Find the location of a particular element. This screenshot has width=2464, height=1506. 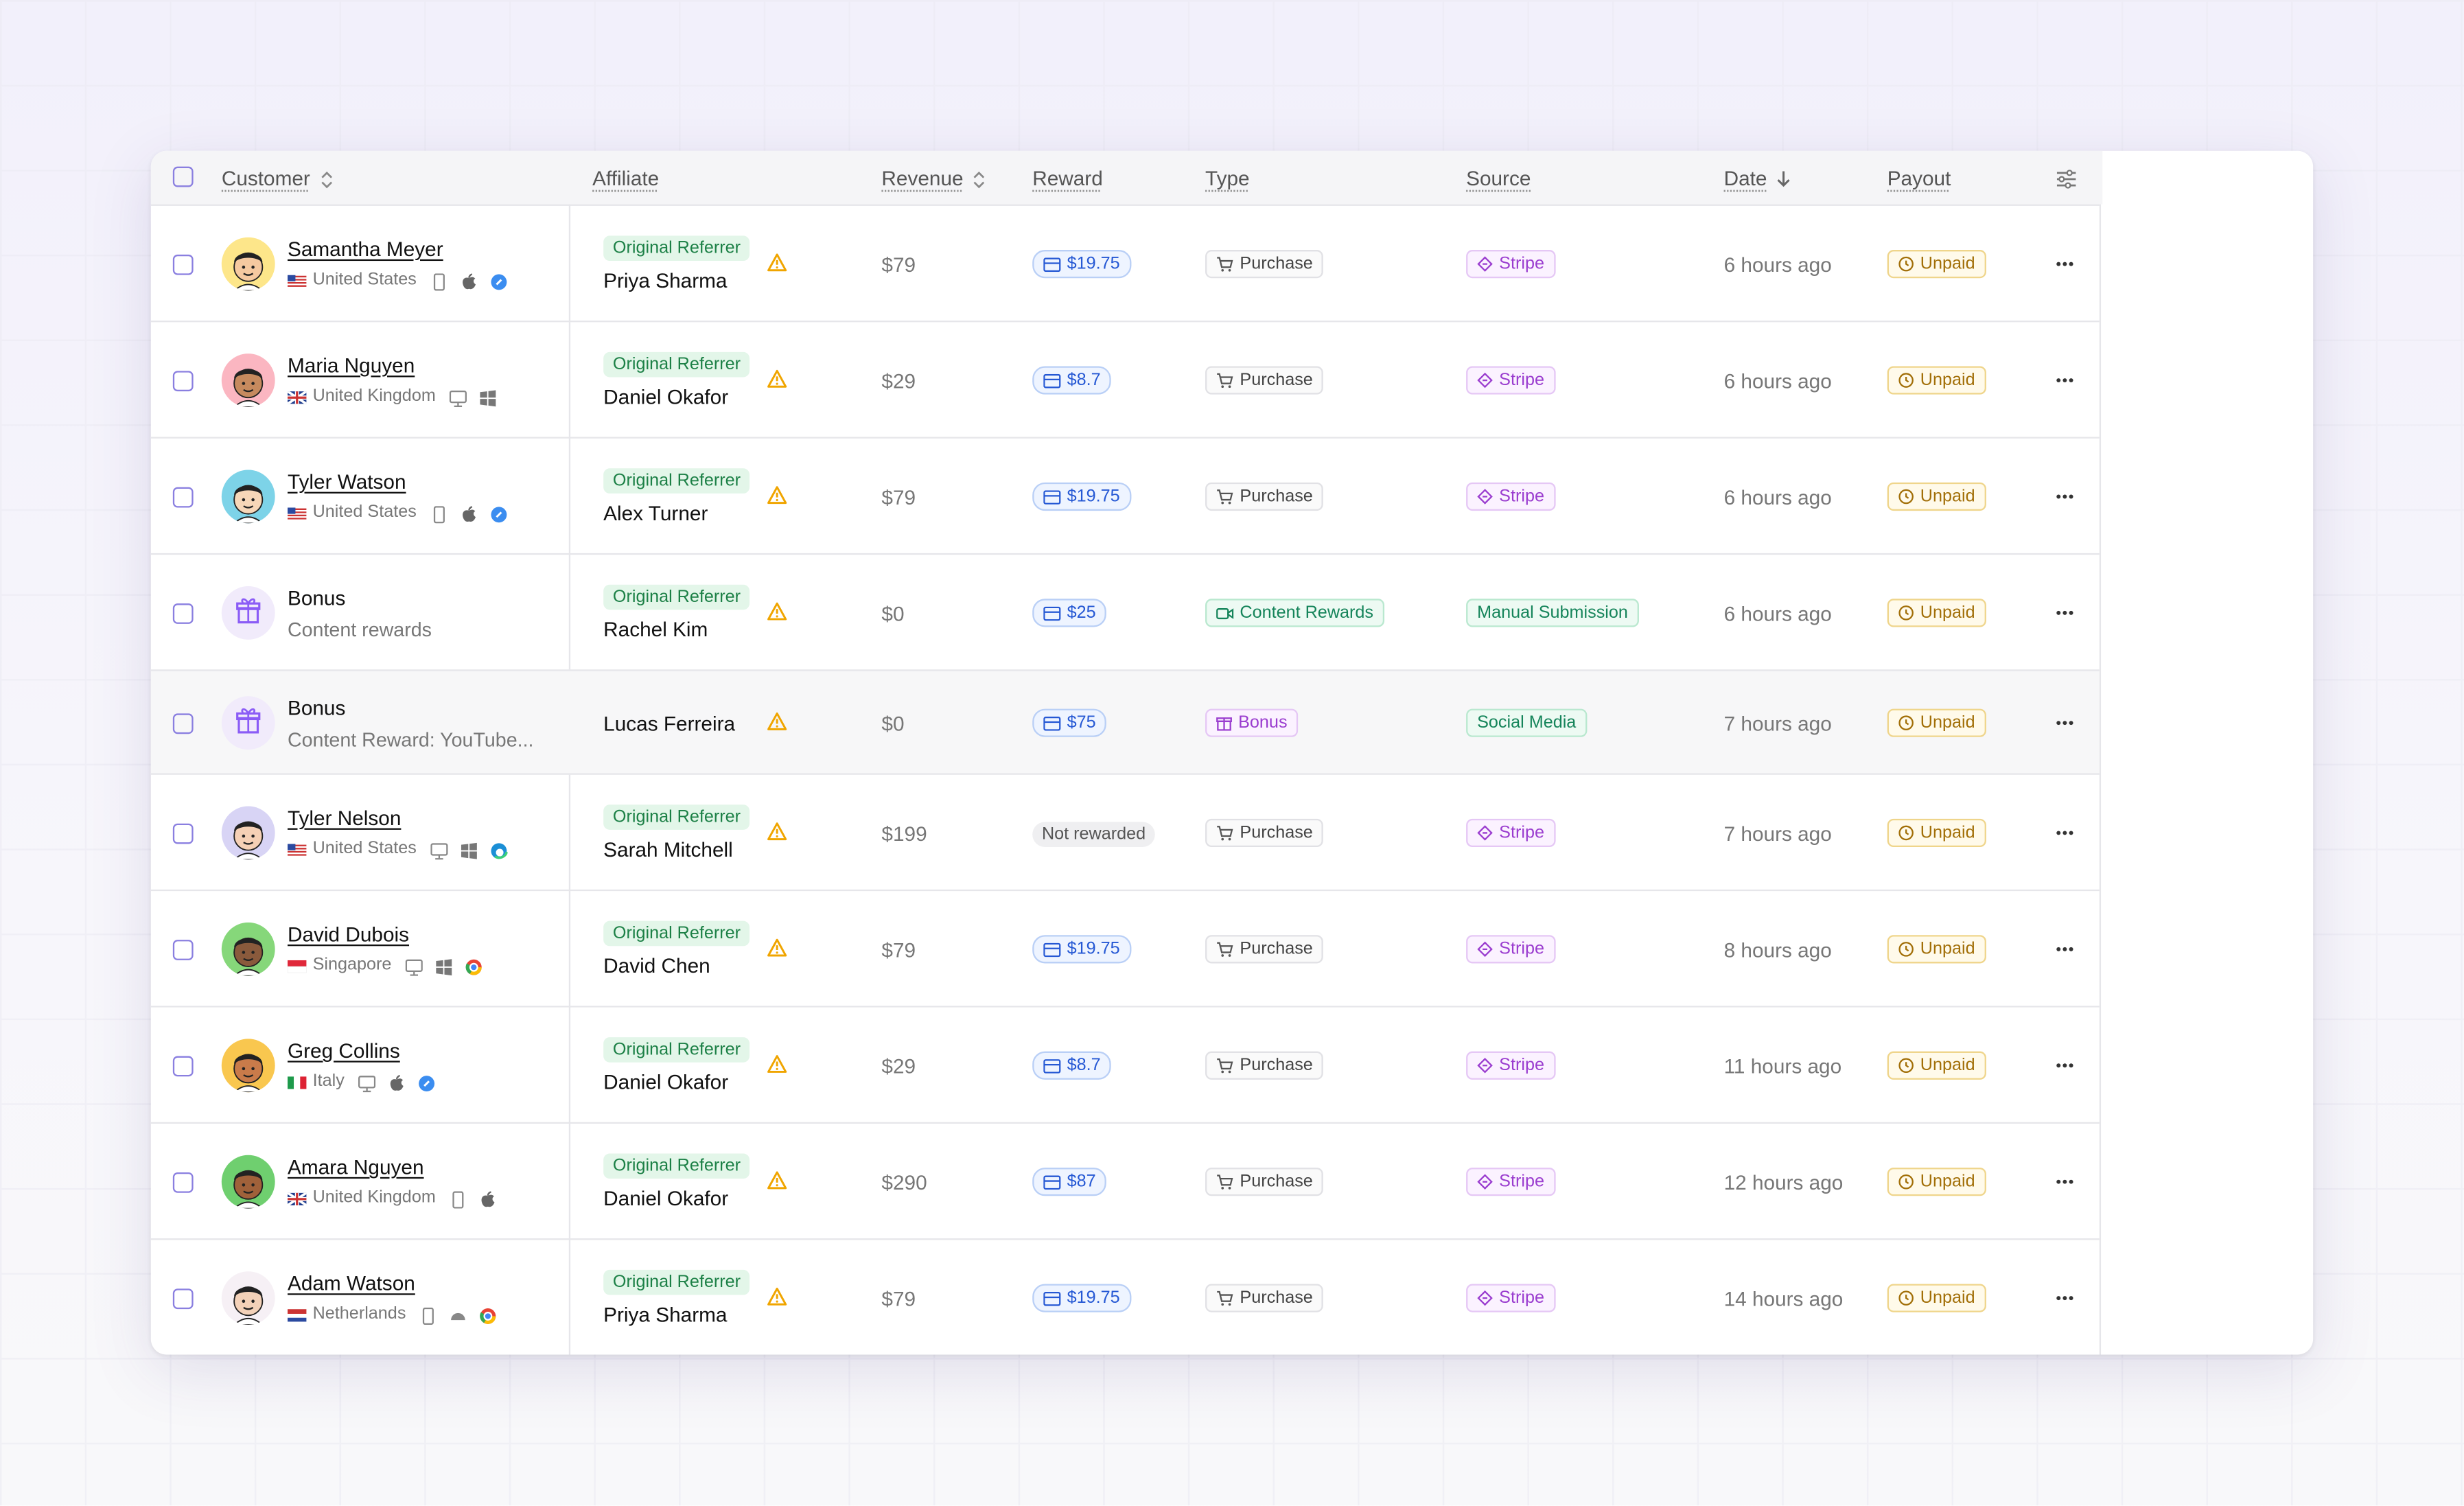

reward-badge: $8.7 is located at coordinates (1072, 380).